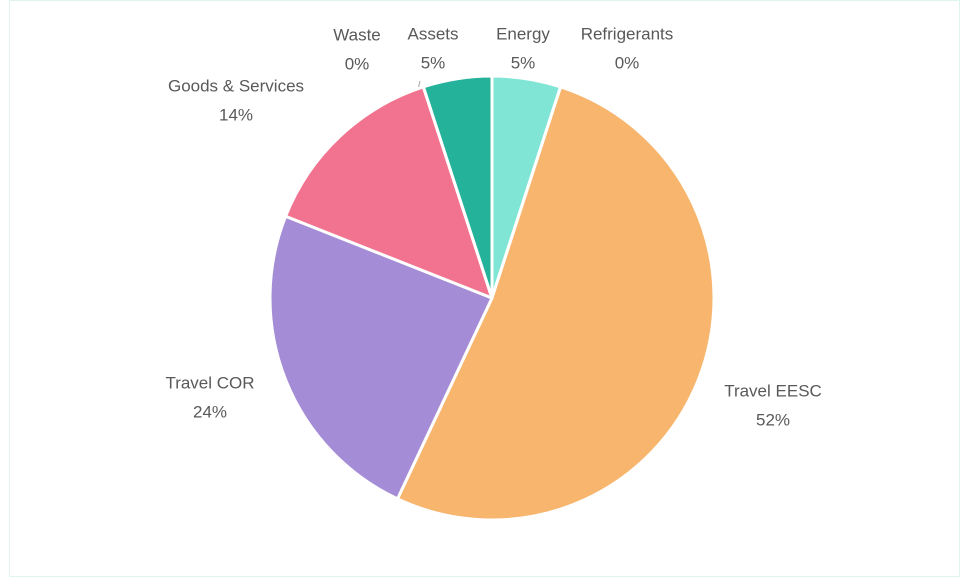  What do you see at coordinates (236, 114) in the screenshot?
I see `slice-value-label: 14%` at bounding box center [236, 114].